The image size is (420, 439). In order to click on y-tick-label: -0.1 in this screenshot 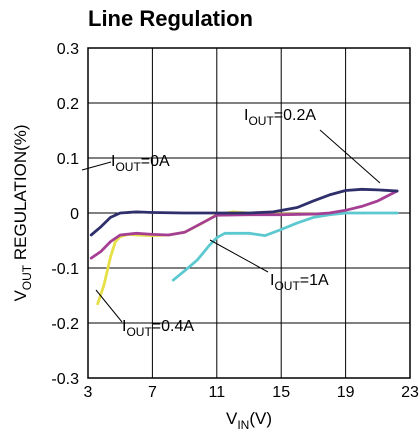, I will do `click(65, 269)`.